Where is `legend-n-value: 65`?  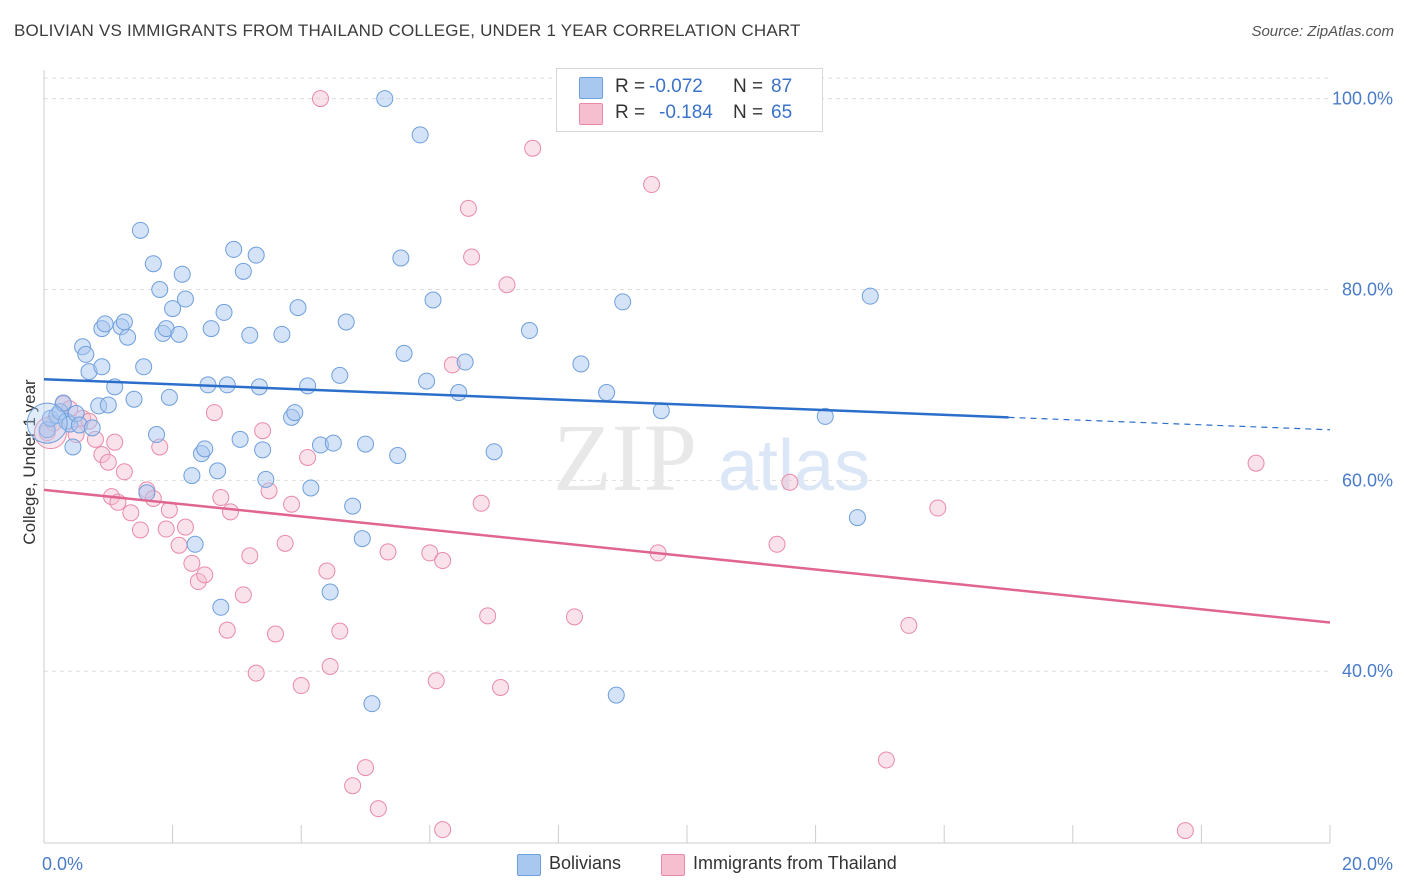 legend-n-value: 65 is located at coordinates (782, 112).